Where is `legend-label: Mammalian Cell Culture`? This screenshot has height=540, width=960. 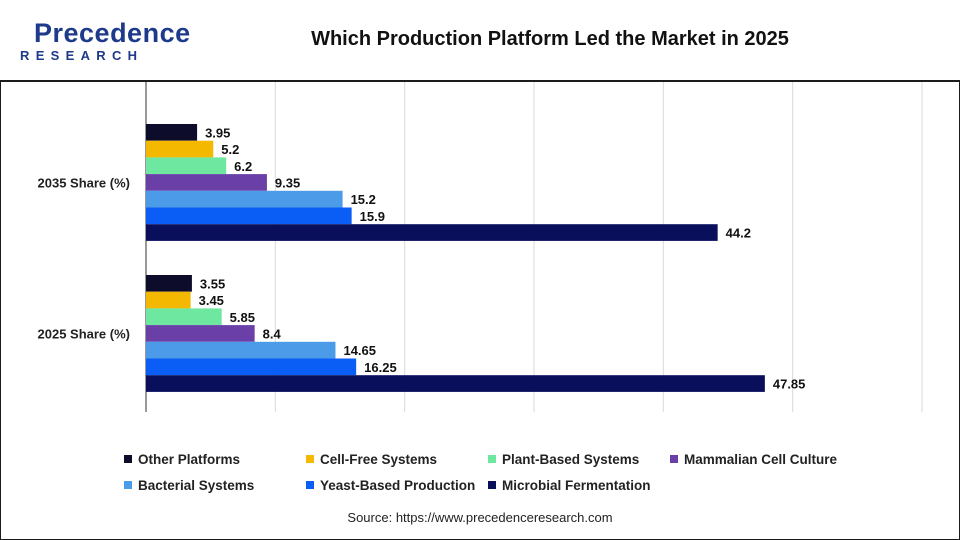 legend-label: Mammalian Cell Culture is located at coordinates (761, 459).